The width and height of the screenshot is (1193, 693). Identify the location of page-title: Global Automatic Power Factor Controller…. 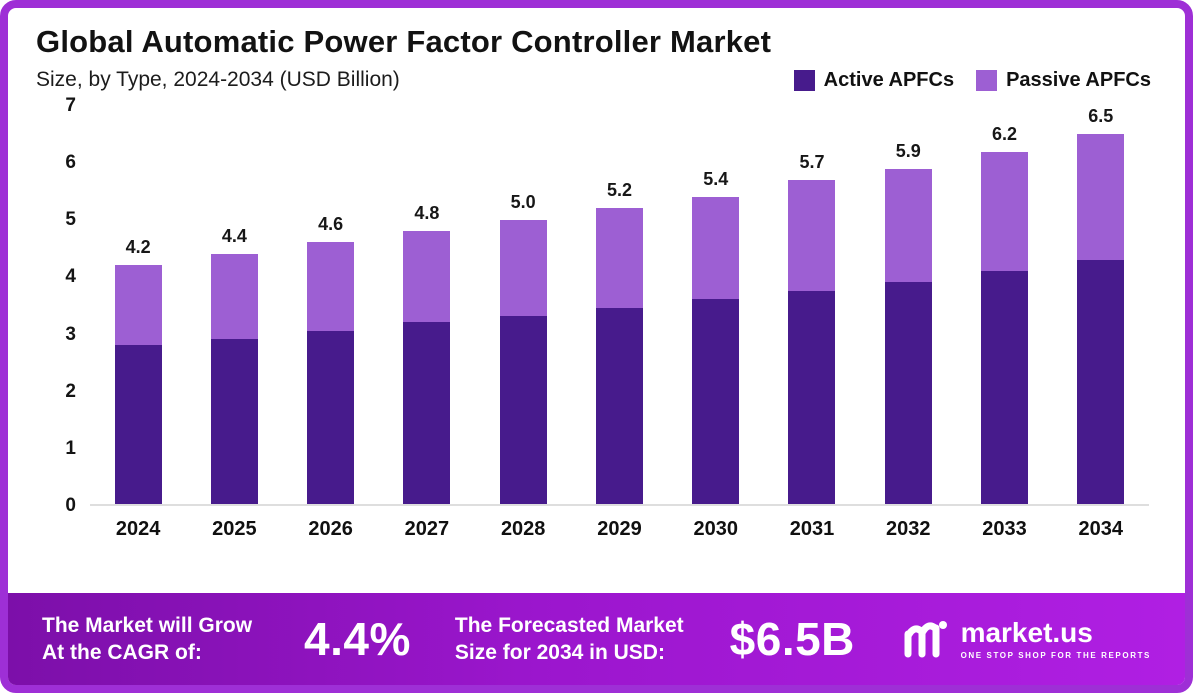
(404, 41).